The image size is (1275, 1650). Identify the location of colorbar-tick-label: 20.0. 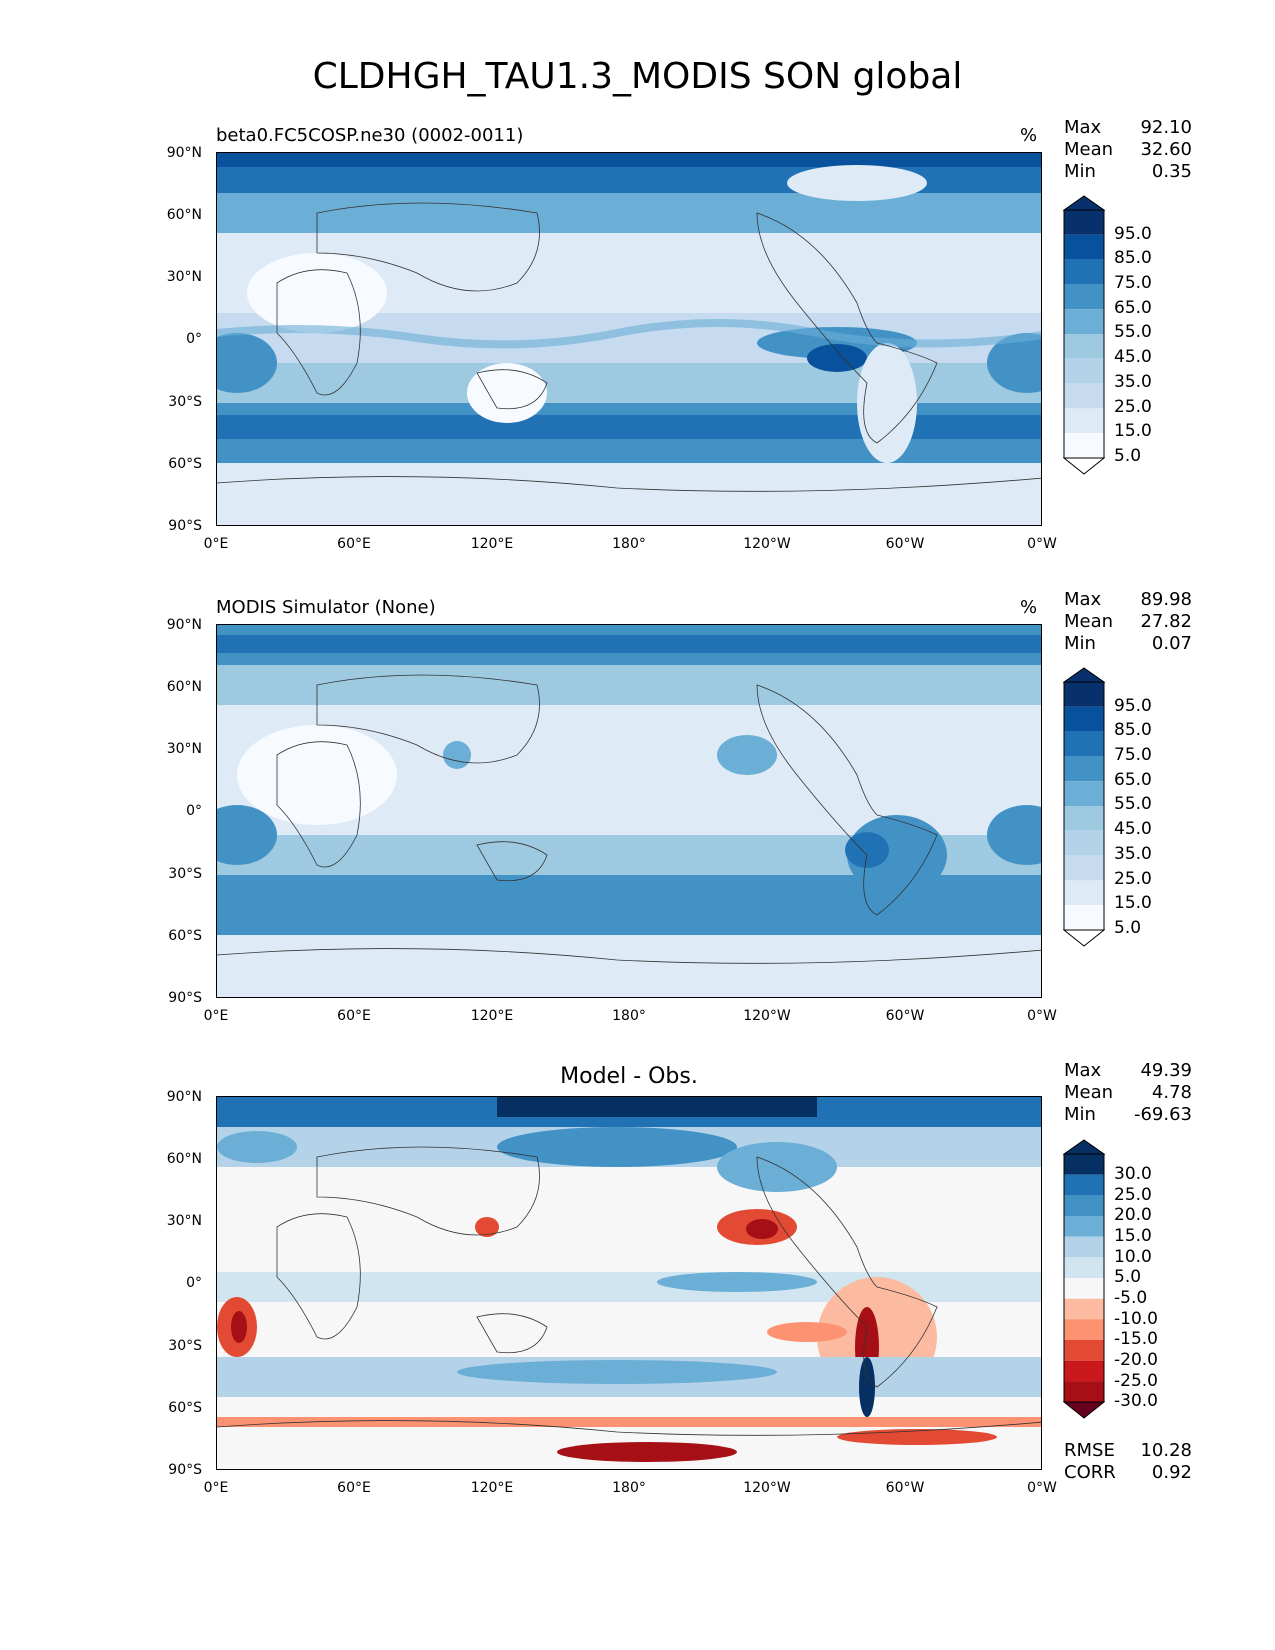
(1133, 1215).